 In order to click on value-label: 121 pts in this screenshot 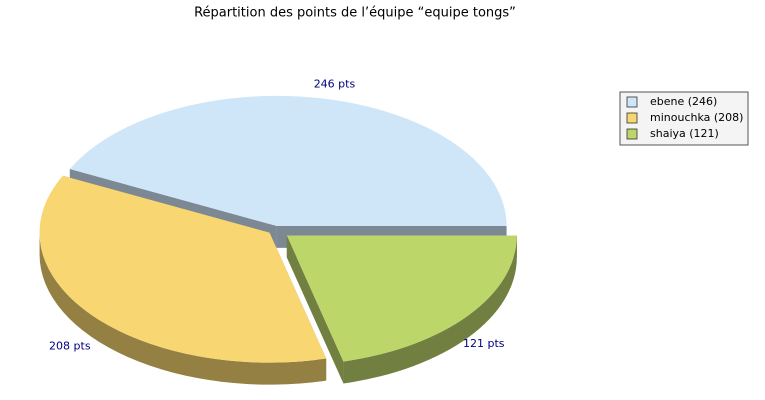, I will do `click(484, 343)`.